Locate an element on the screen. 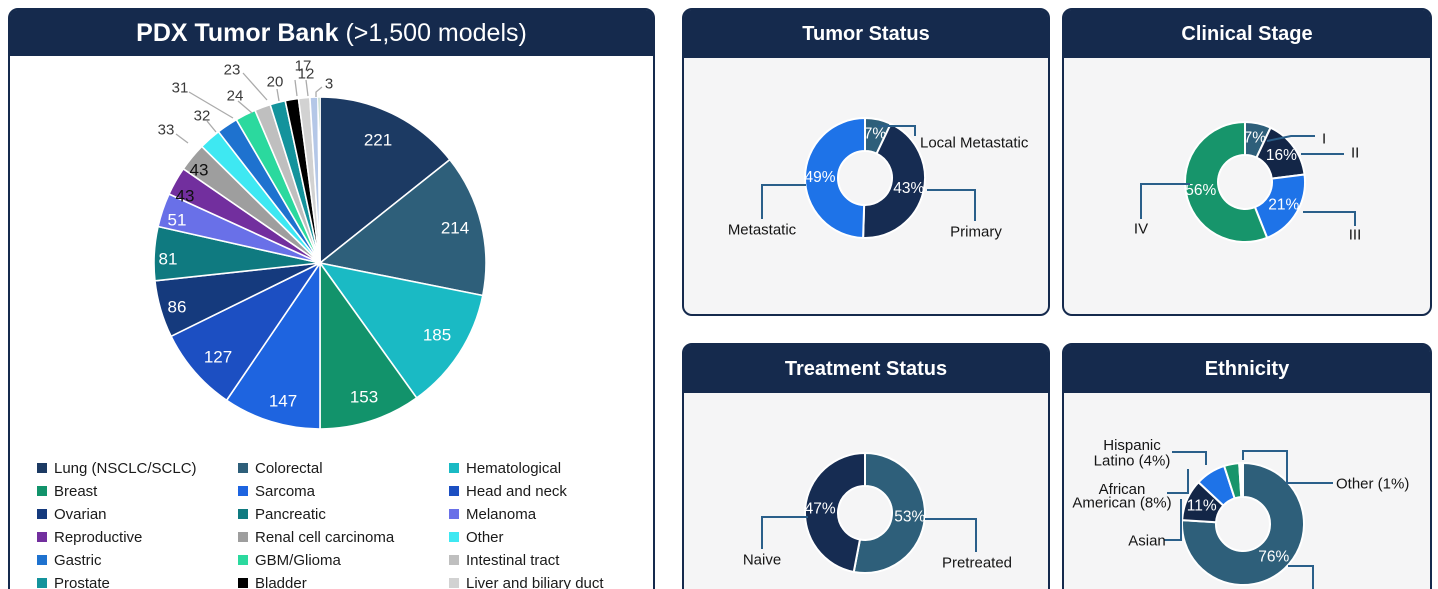 The width and height of the screenshot is (1438, 589). legend-item: Breast is located at coordinates (67, 491).